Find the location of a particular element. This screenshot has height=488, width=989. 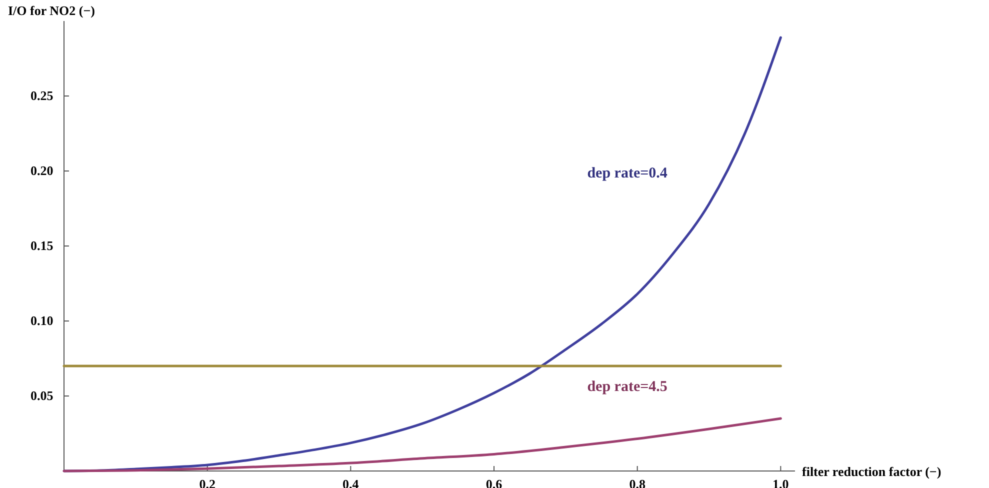

line-series is located at coordinates (422, 444).